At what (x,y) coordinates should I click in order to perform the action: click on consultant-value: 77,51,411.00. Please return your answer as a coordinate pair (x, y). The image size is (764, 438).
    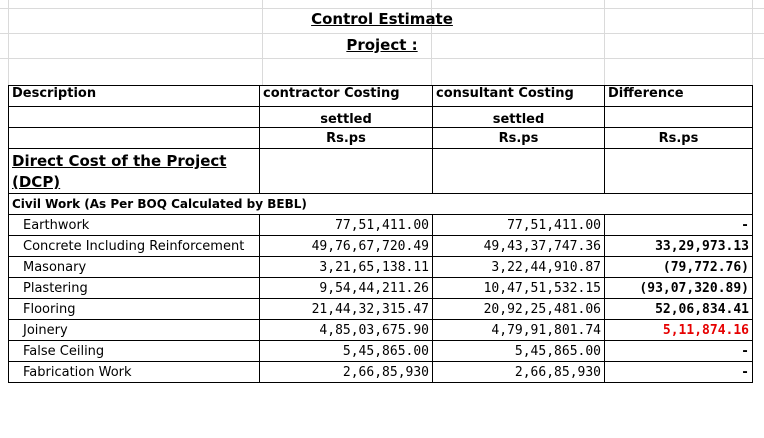
    Looking at the image, I should click on (518, 225).